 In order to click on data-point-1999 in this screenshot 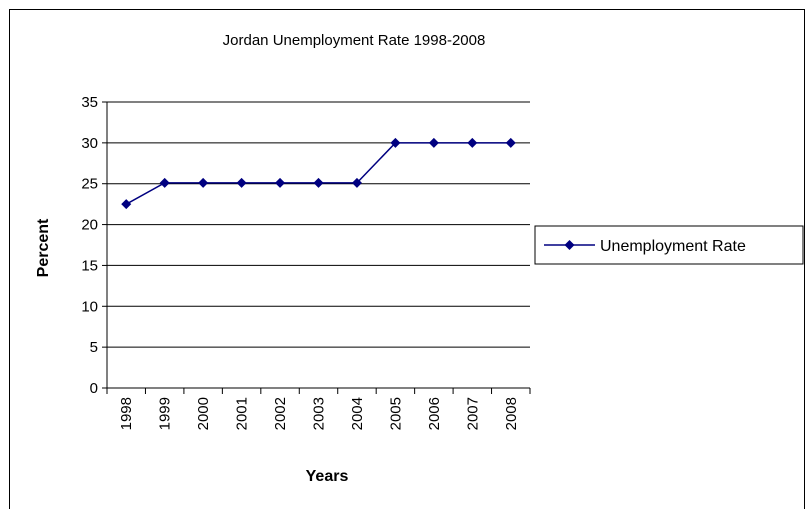, I will do `click(164, 182)`.